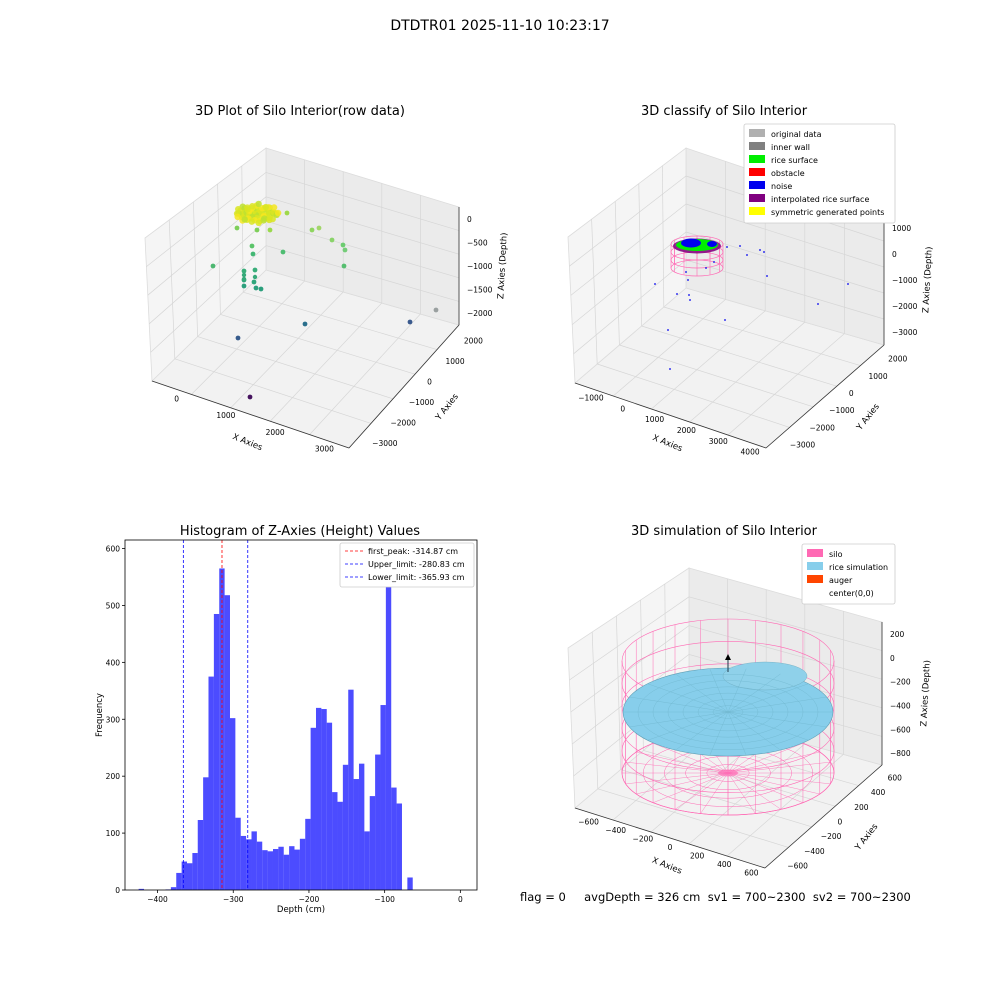 The height and width of the screenshot is (1000, 1000). Describe the element at coordinates (113, 605) in the screenshot. I see `y-tick-label: 500` at that location.